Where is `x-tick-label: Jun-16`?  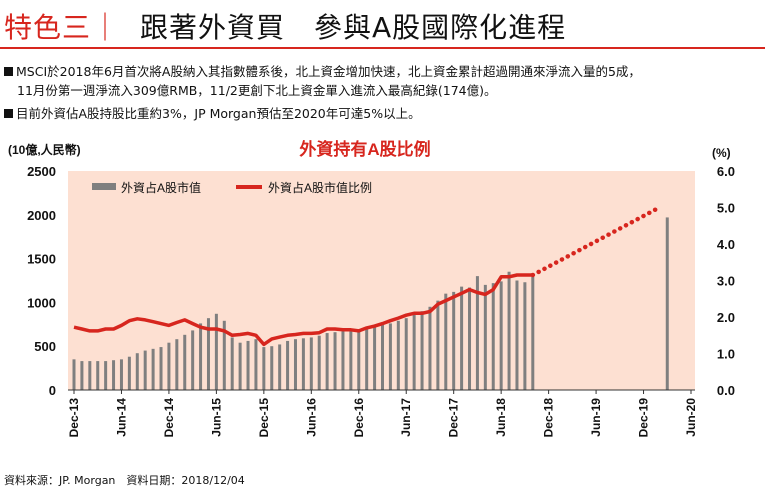 x-tick-label: Jun-16 is located at coordinates (311, 417).